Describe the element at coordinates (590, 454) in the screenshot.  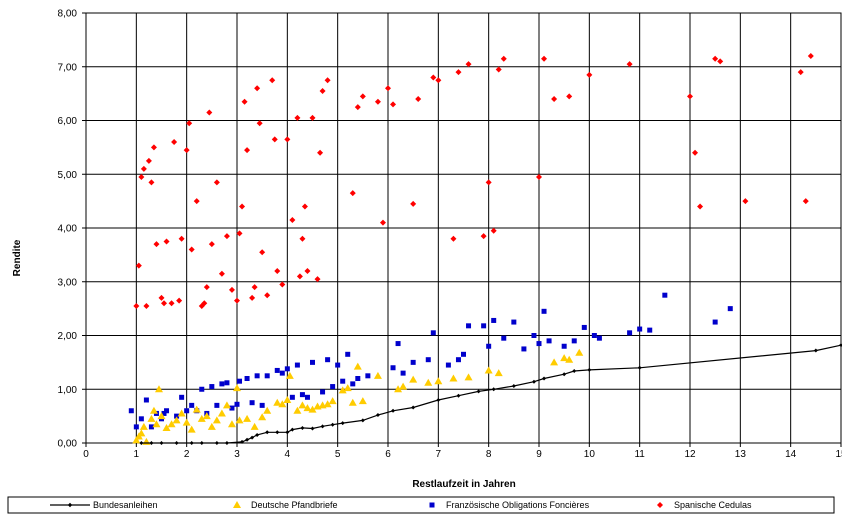
I see `x-tick-label: 10` at that location.